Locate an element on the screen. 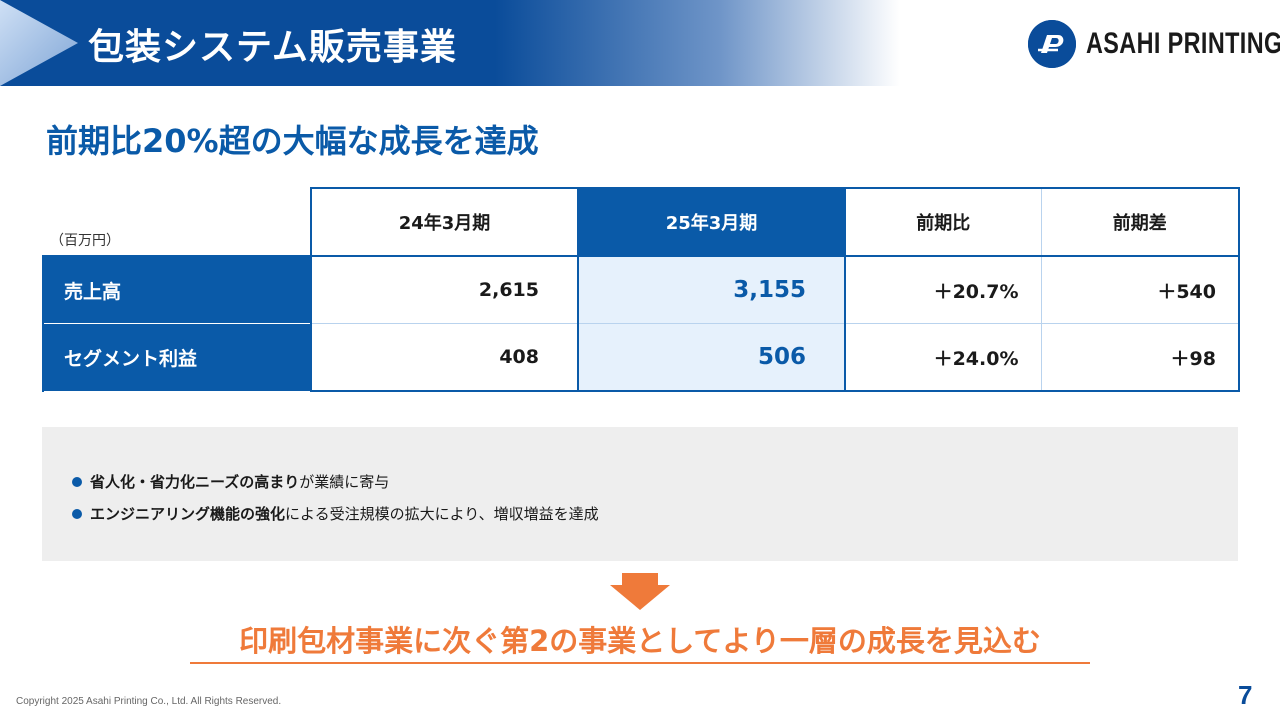  company-logo: ASAHI PRINTING is located at coordinates (1154, 44).